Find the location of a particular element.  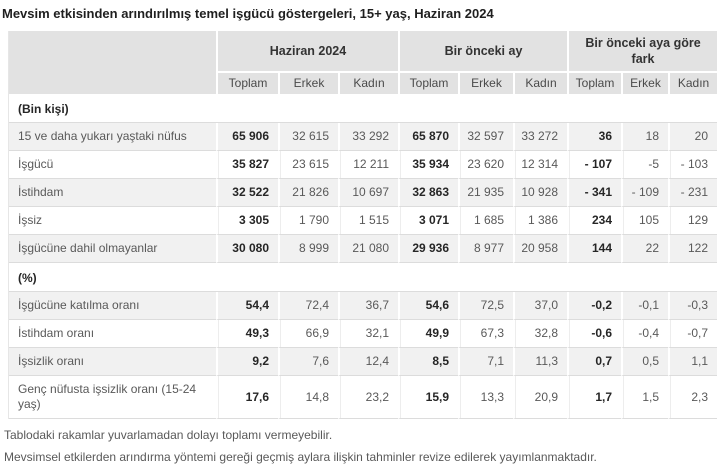

cell-value: 105 is located at coordinates (645, 221).